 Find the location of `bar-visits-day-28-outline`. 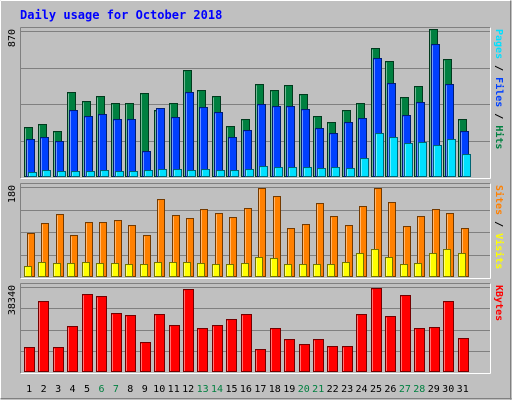

bar-visits-day-28-outline is located at coordinates (418, 270).